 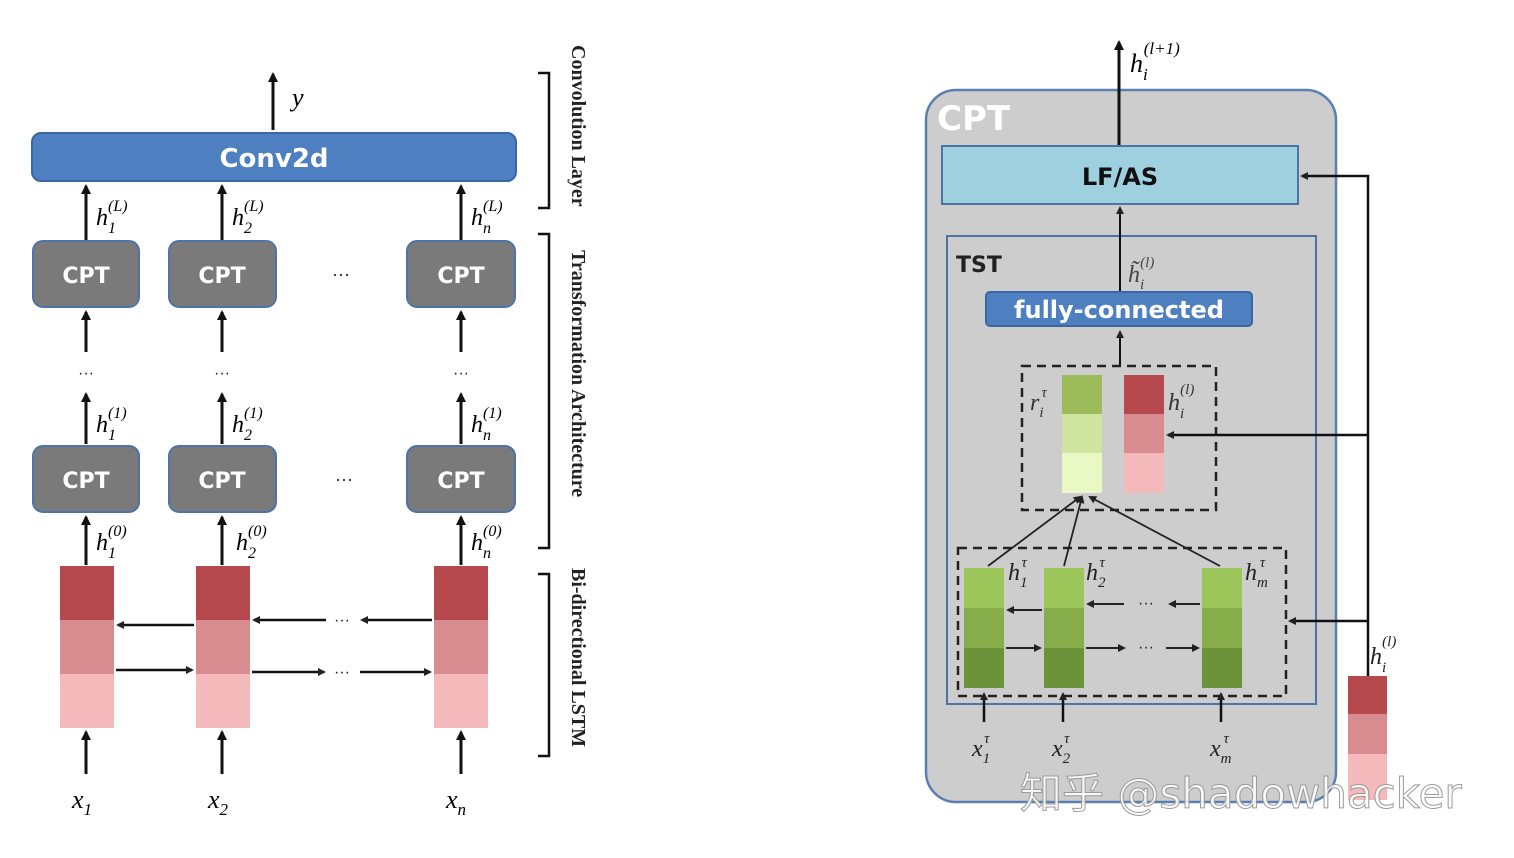 I want to click on svg-text: h2(L), so click(x=248, y=217).